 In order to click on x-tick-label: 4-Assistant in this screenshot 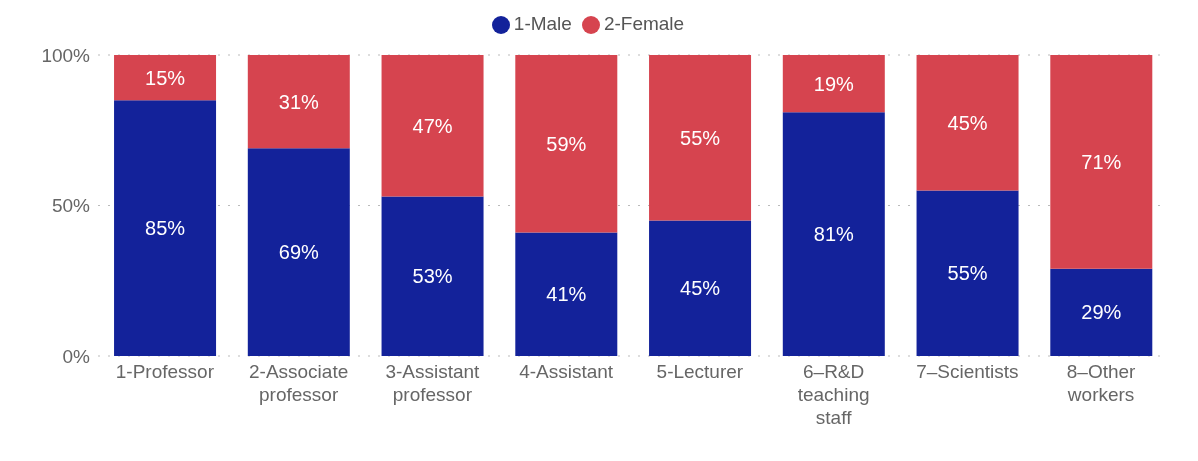, I will do `click(566, 371)`.